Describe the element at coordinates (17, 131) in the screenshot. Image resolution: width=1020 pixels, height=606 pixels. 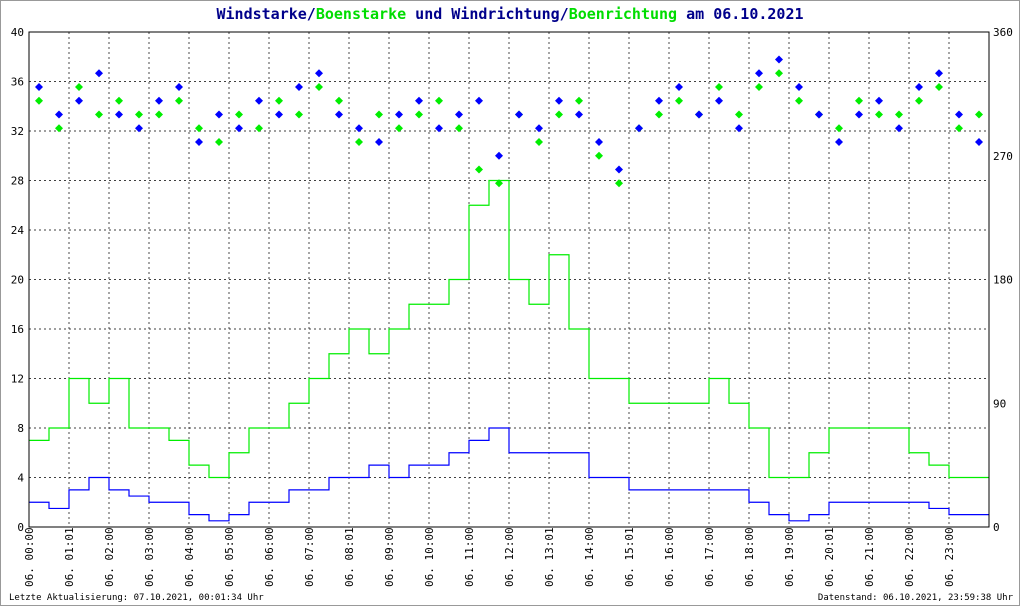
I see `y-tick-left: 32` at that location.